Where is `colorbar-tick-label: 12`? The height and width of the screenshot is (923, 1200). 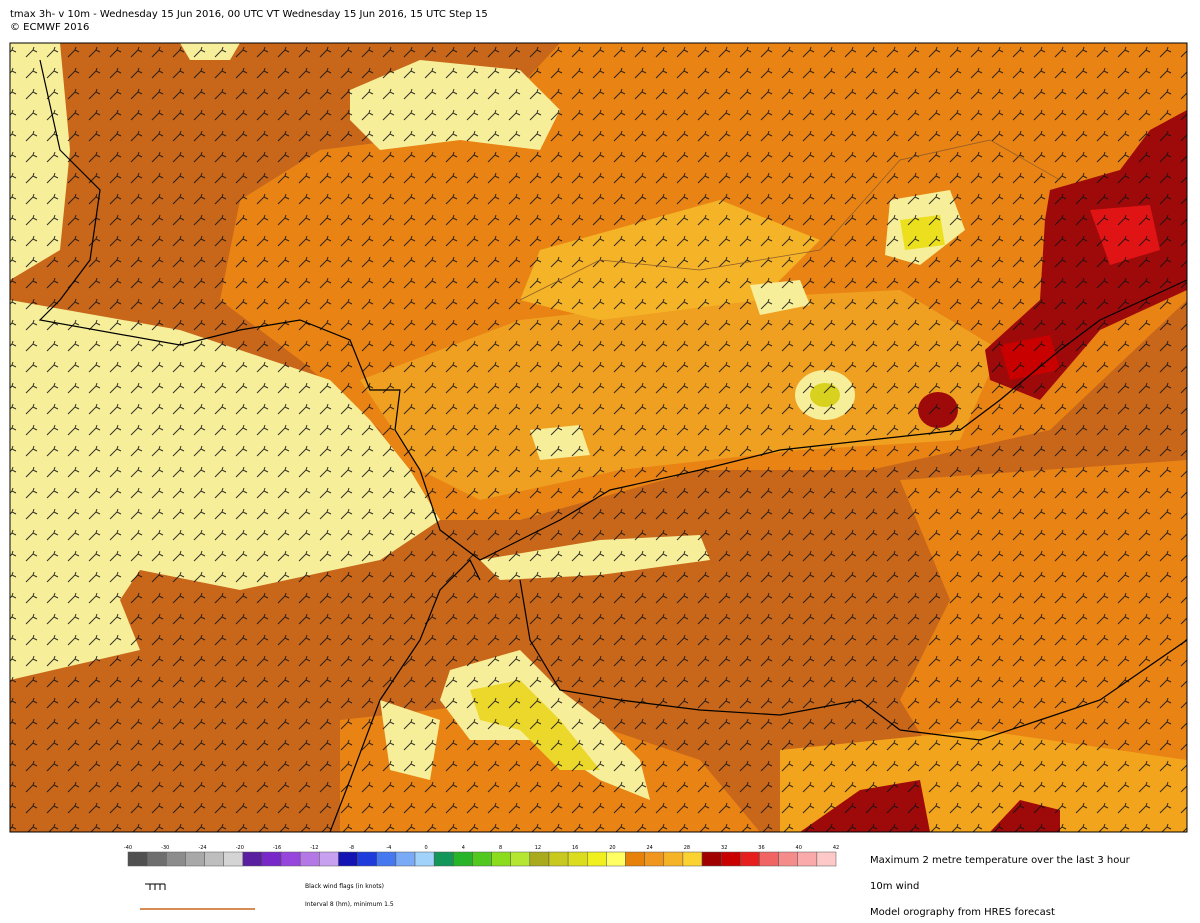 colorbar-tick-label: 12 is located at coordinates (538, 848).